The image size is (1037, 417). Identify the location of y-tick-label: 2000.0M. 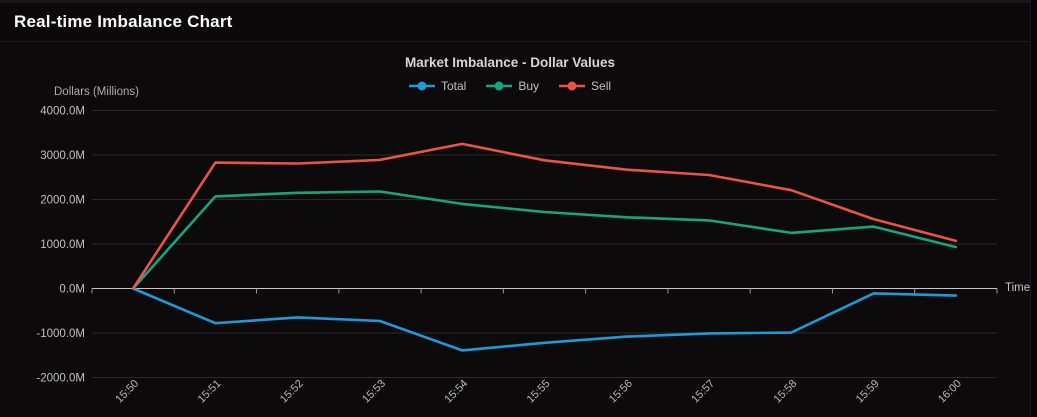
(62, 201).